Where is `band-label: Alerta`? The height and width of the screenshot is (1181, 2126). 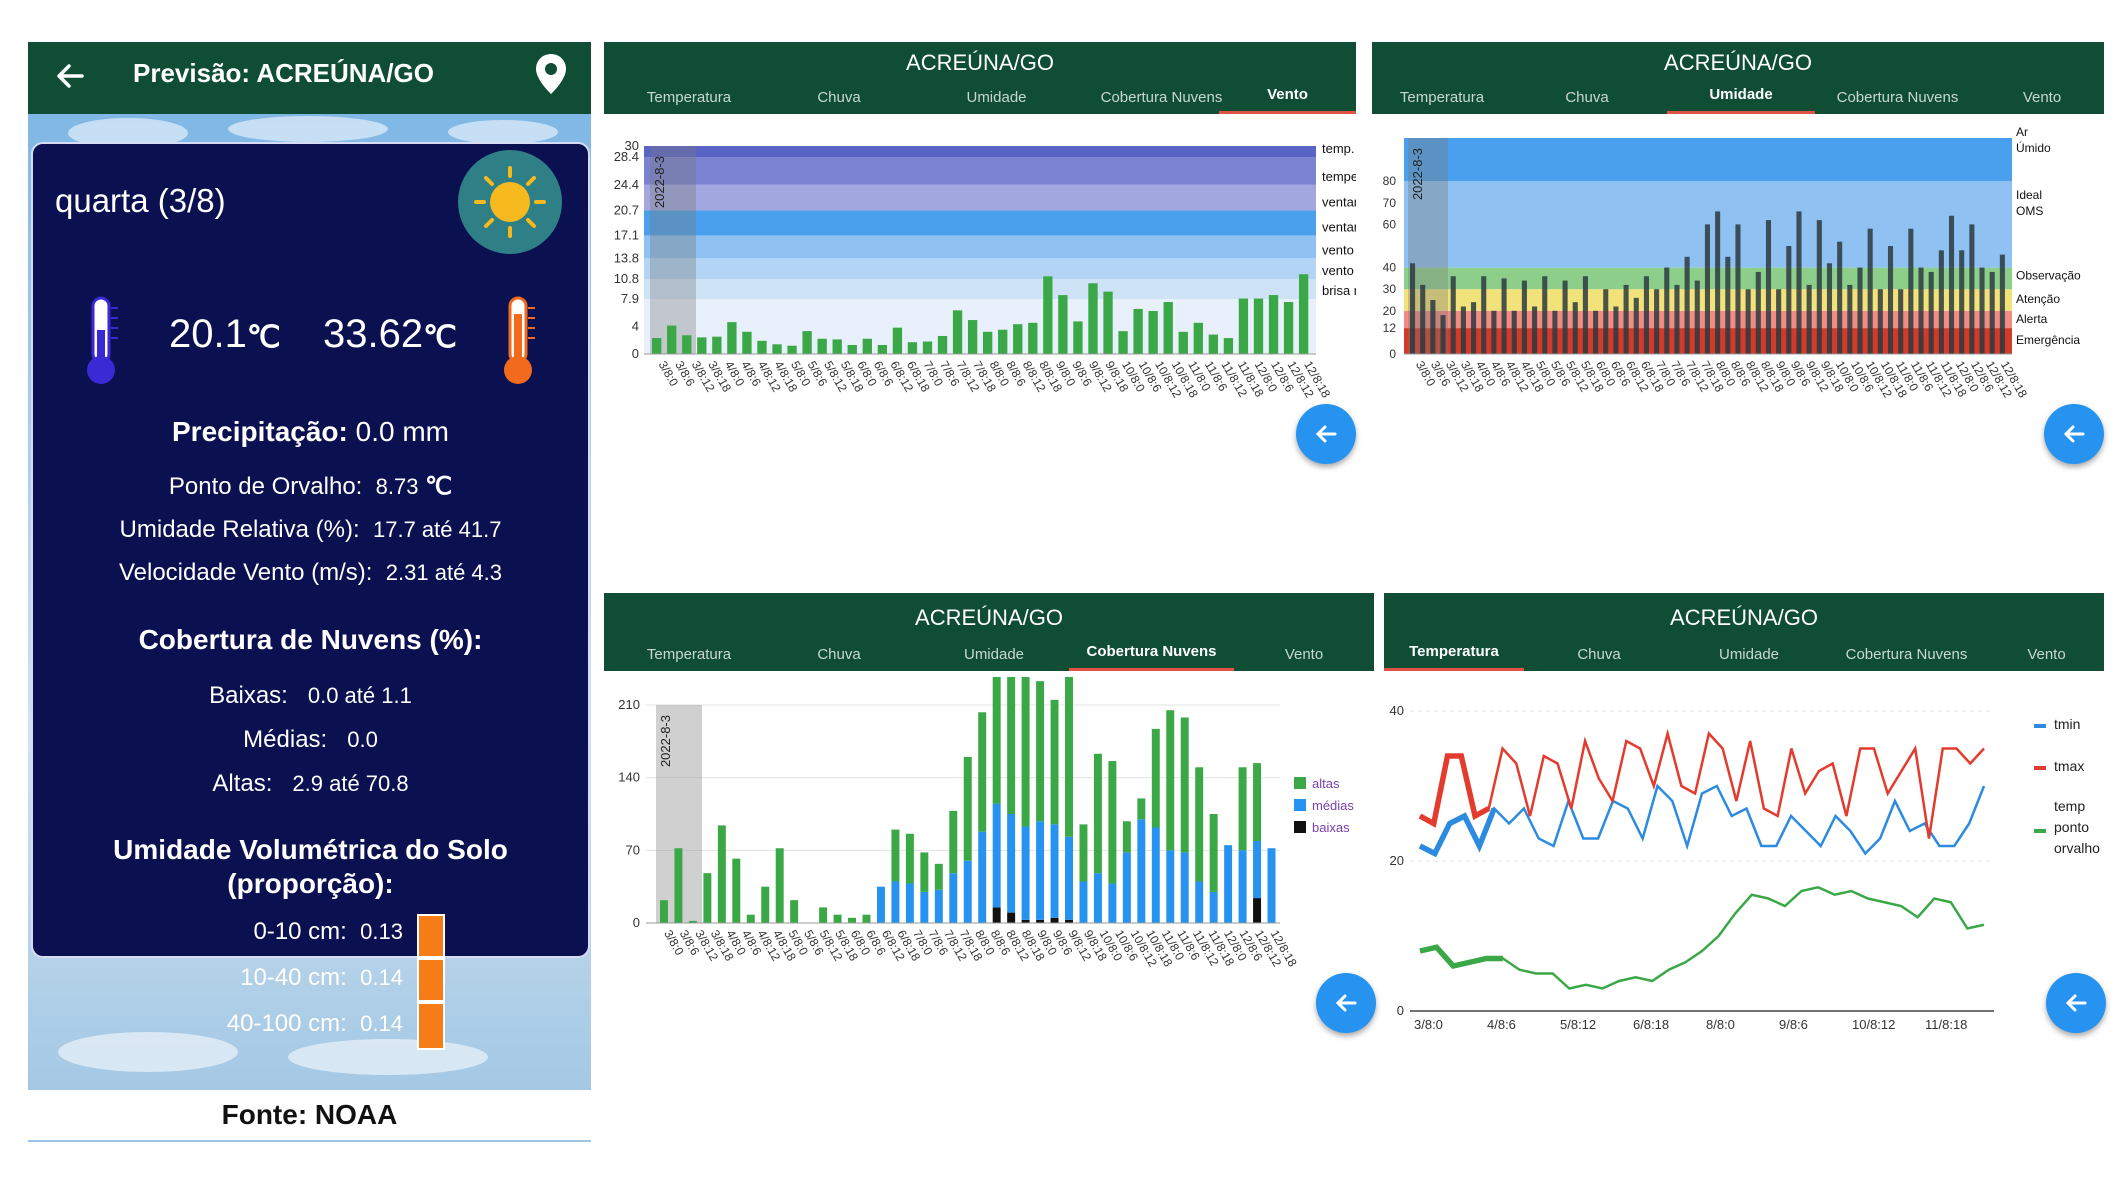 band-label: Alerta is located at coordinates (2032, 319).